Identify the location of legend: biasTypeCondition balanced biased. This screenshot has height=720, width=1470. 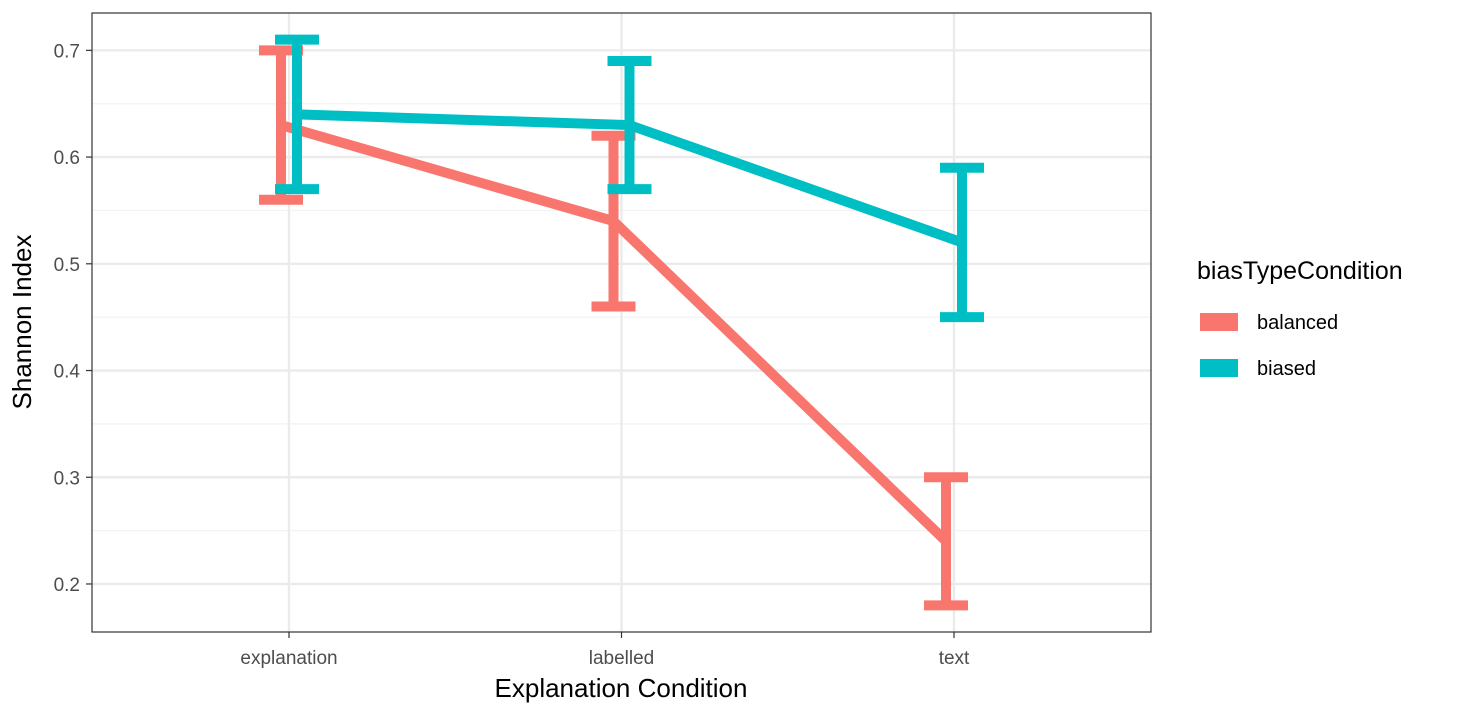
(1300, 318).